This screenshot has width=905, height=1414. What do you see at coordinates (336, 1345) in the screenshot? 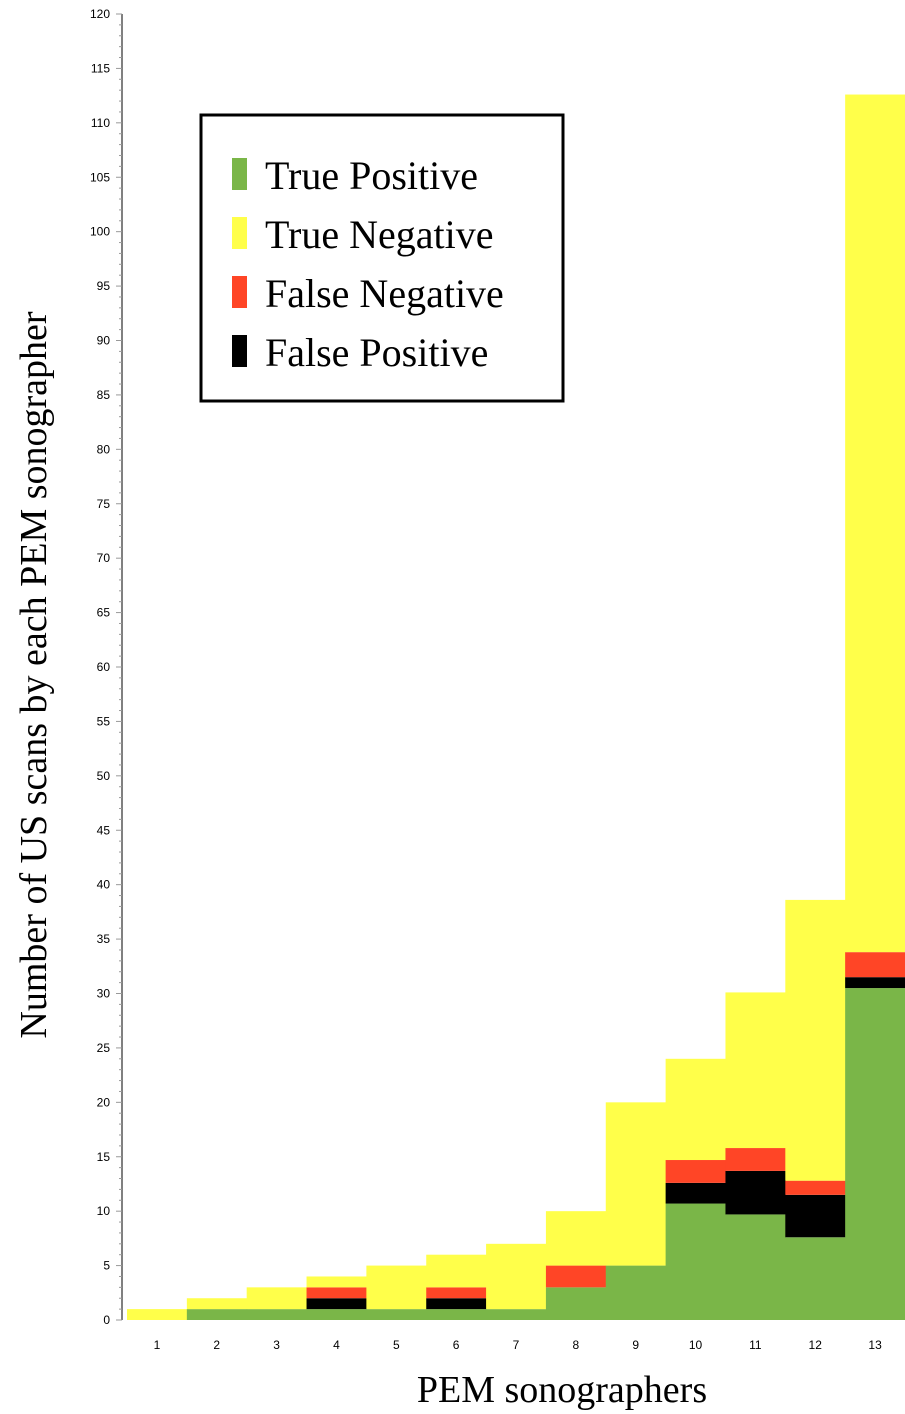
I see `x-tick-label: 4` at bounding box center [336, 1345].